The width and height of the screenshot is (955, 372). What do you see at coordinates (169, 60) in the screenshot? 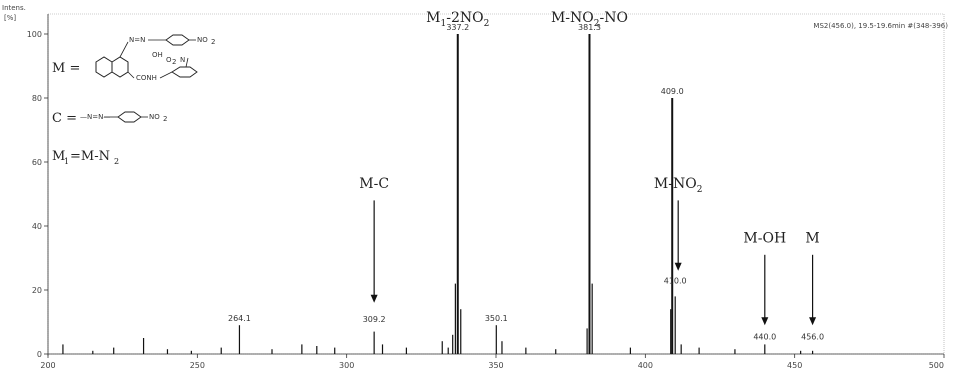
I see `legend-o2-text: O` at bounding box center [169, 60].